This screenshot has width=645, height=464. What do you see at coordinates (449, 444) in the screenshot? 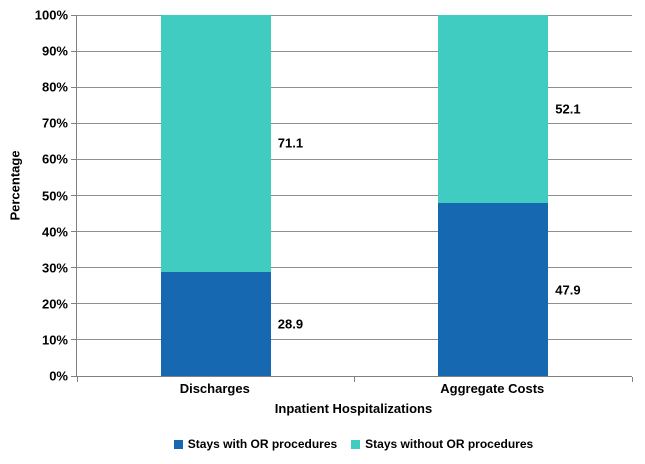
I see `legend-label: Stays without OR procedures` at bounding box center [449, 444].